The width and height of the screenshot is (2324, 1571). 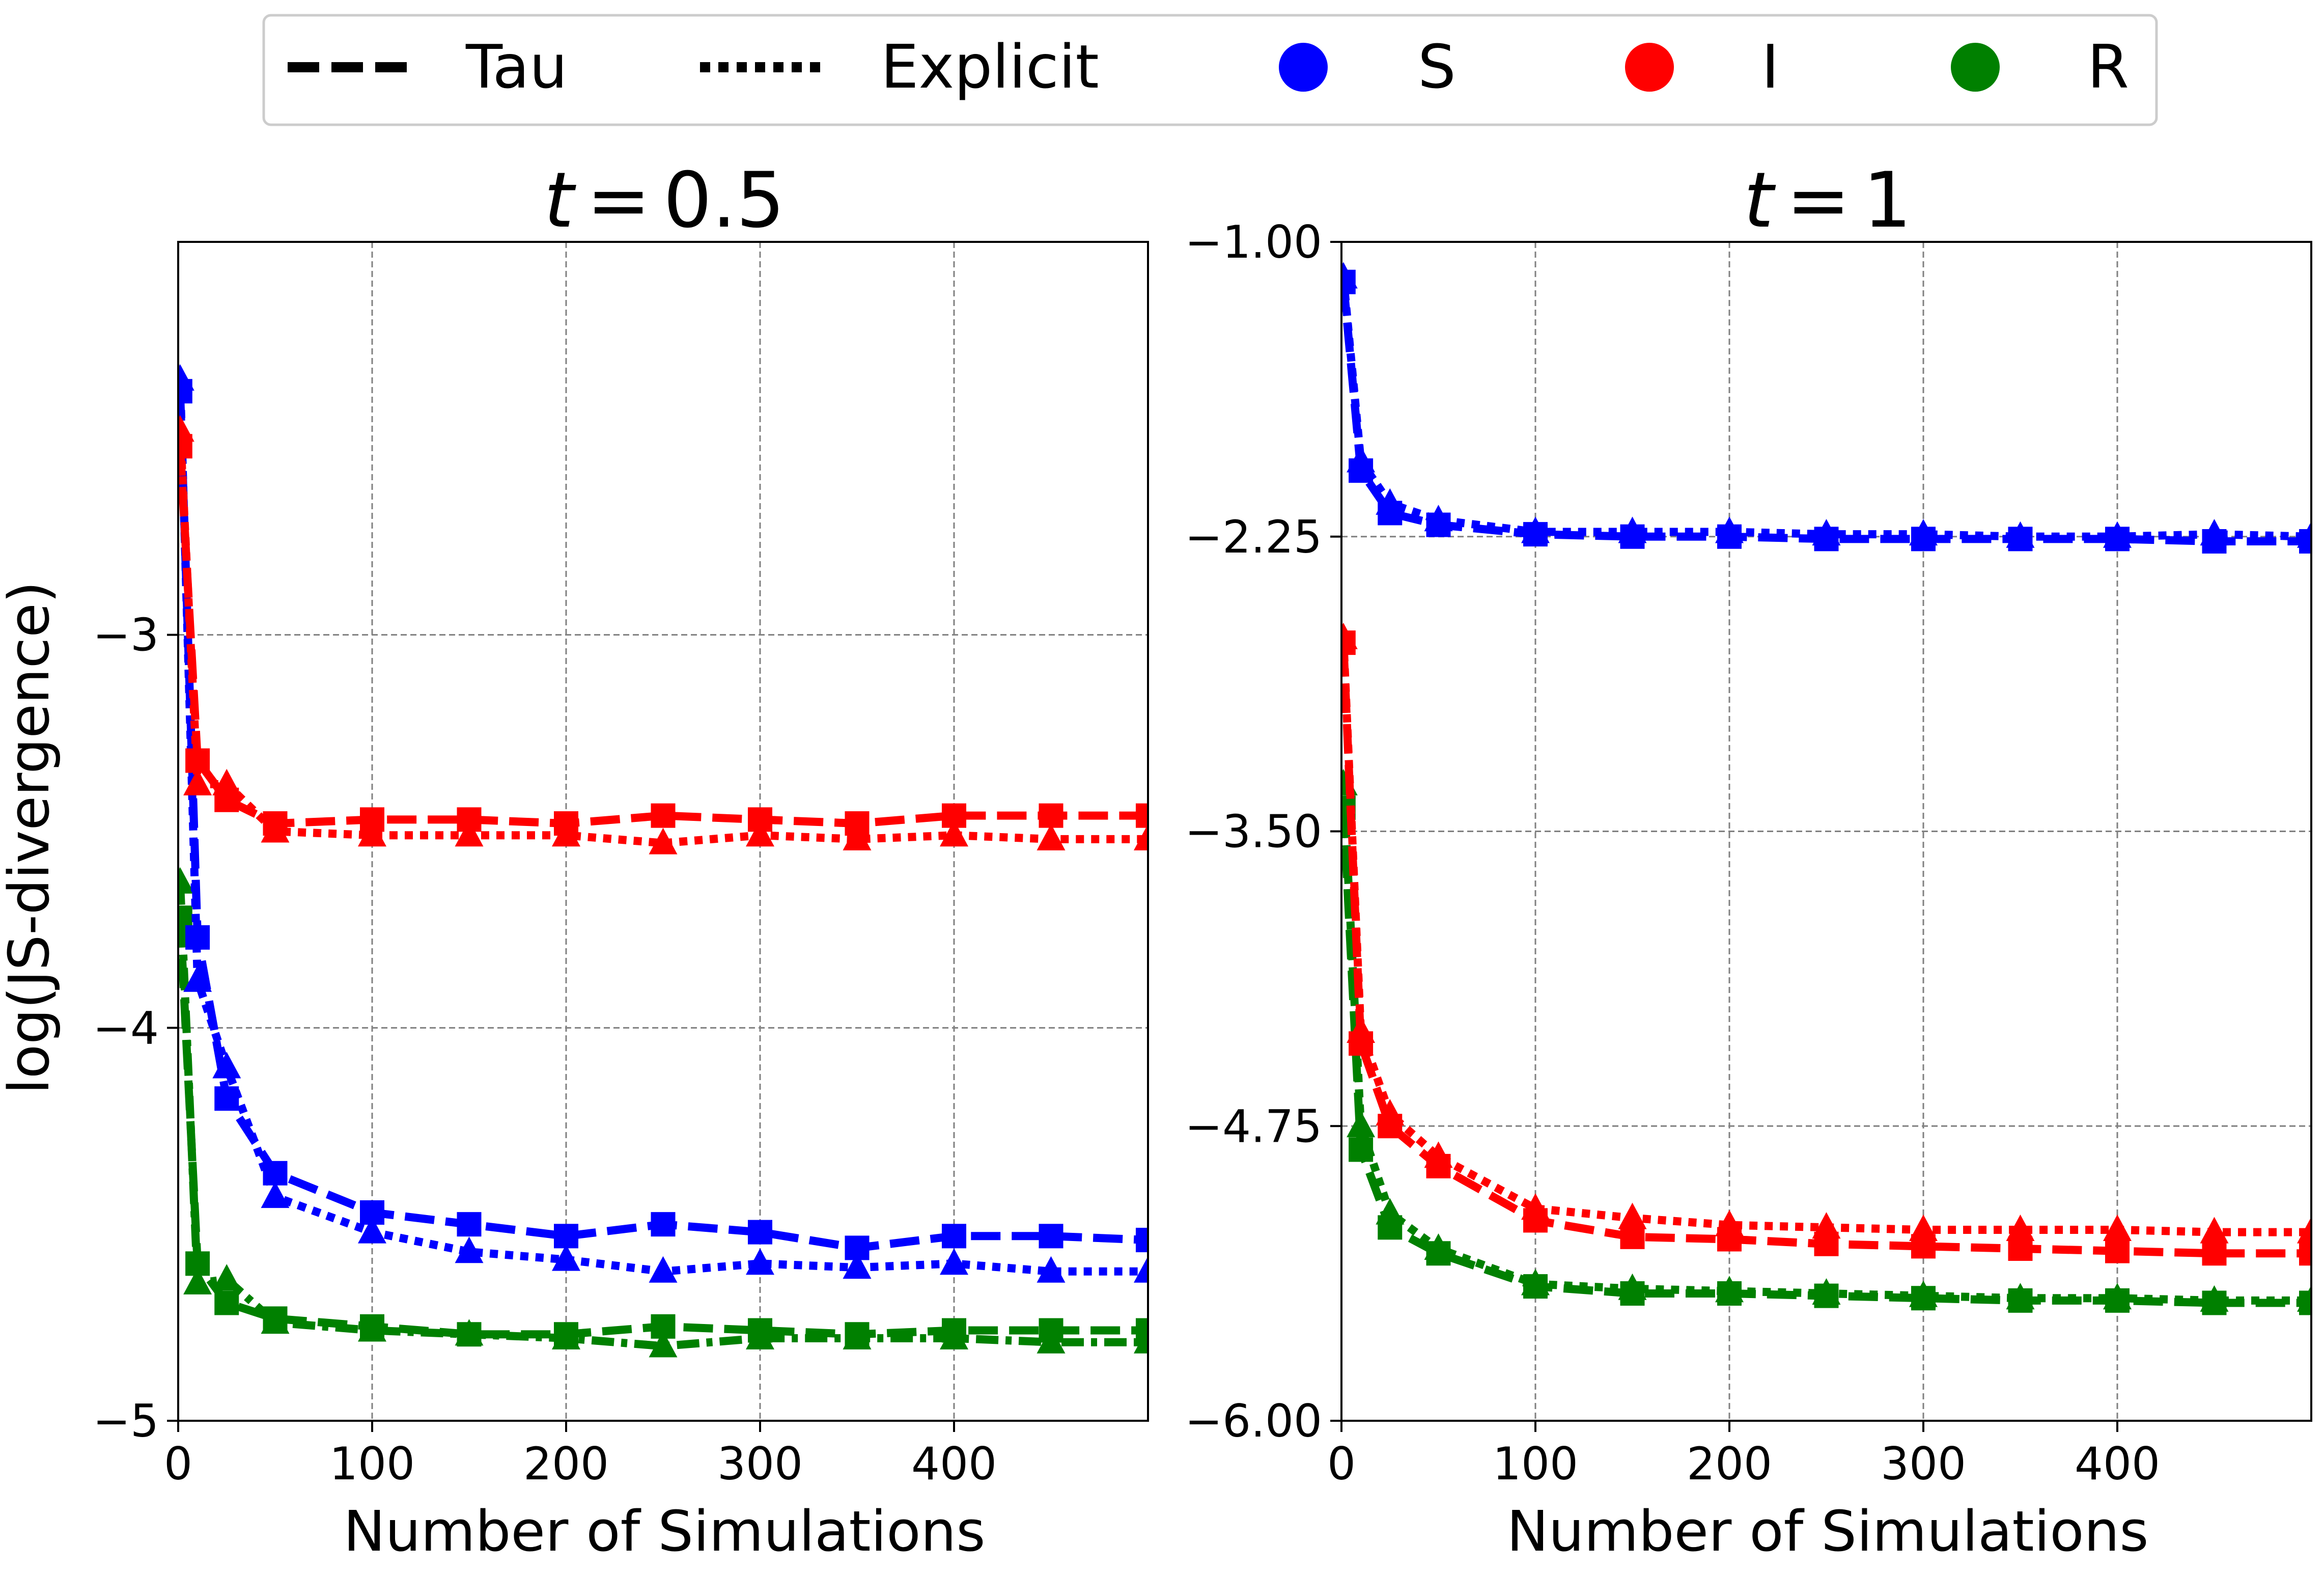 What do you see at coordinates (760, 1464) in the screenshot?
I see `x-tick-label-left-3: 300` at bounding box center [760, 1464].